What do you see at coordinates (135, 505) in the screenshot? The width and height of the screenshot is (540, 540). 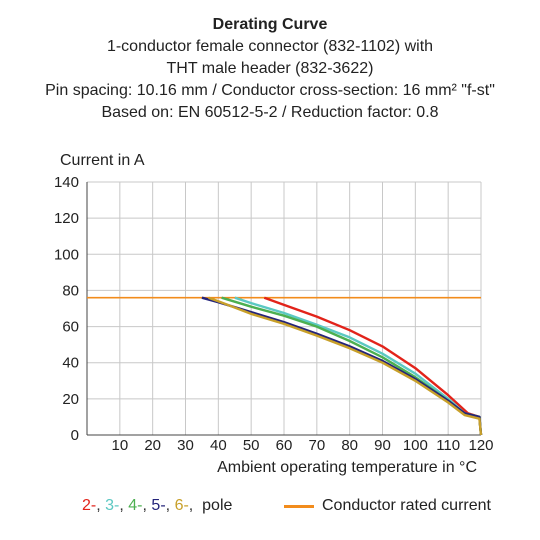 I see `legend-pole-4: 4-` at bounding box center [135, 505].